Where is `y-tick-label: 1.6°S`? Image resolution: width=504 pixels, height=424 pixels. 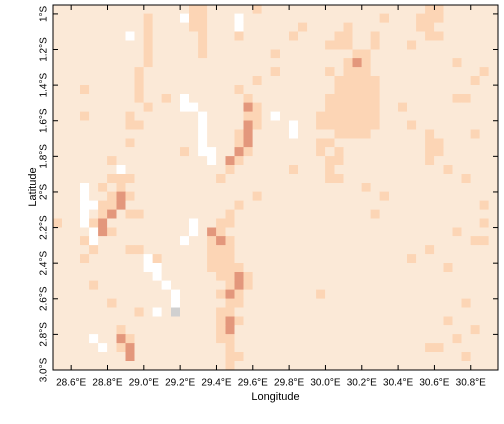
y-tick-label: 1.6°S is located at coordinates (44, 120).